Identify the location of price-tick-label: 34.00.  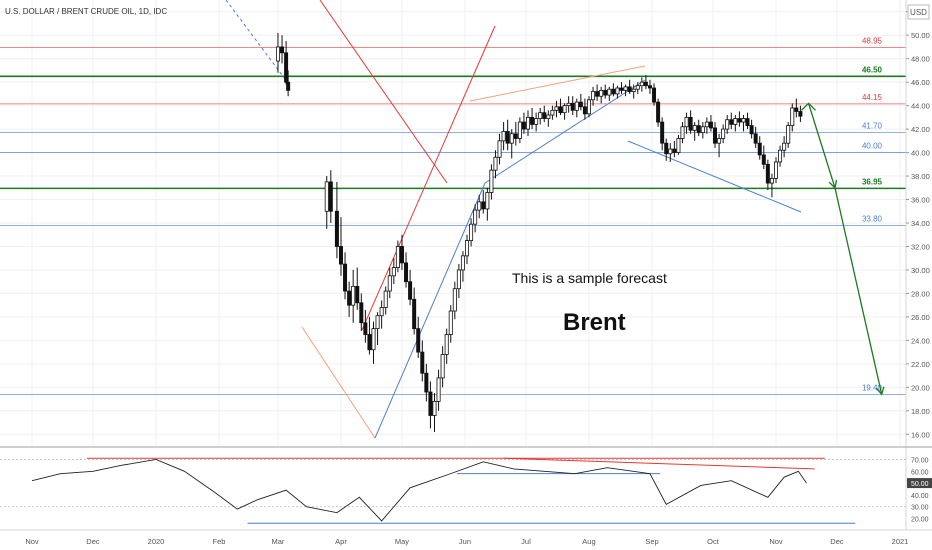
(920, 223).